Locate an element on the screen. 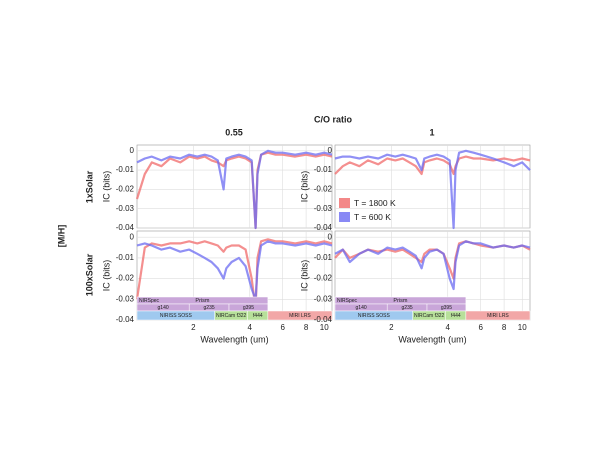 Image resolution: width=598 pixels, height=462 pixels. legend-label: T = 600 K is located at coordinates (372, 217).